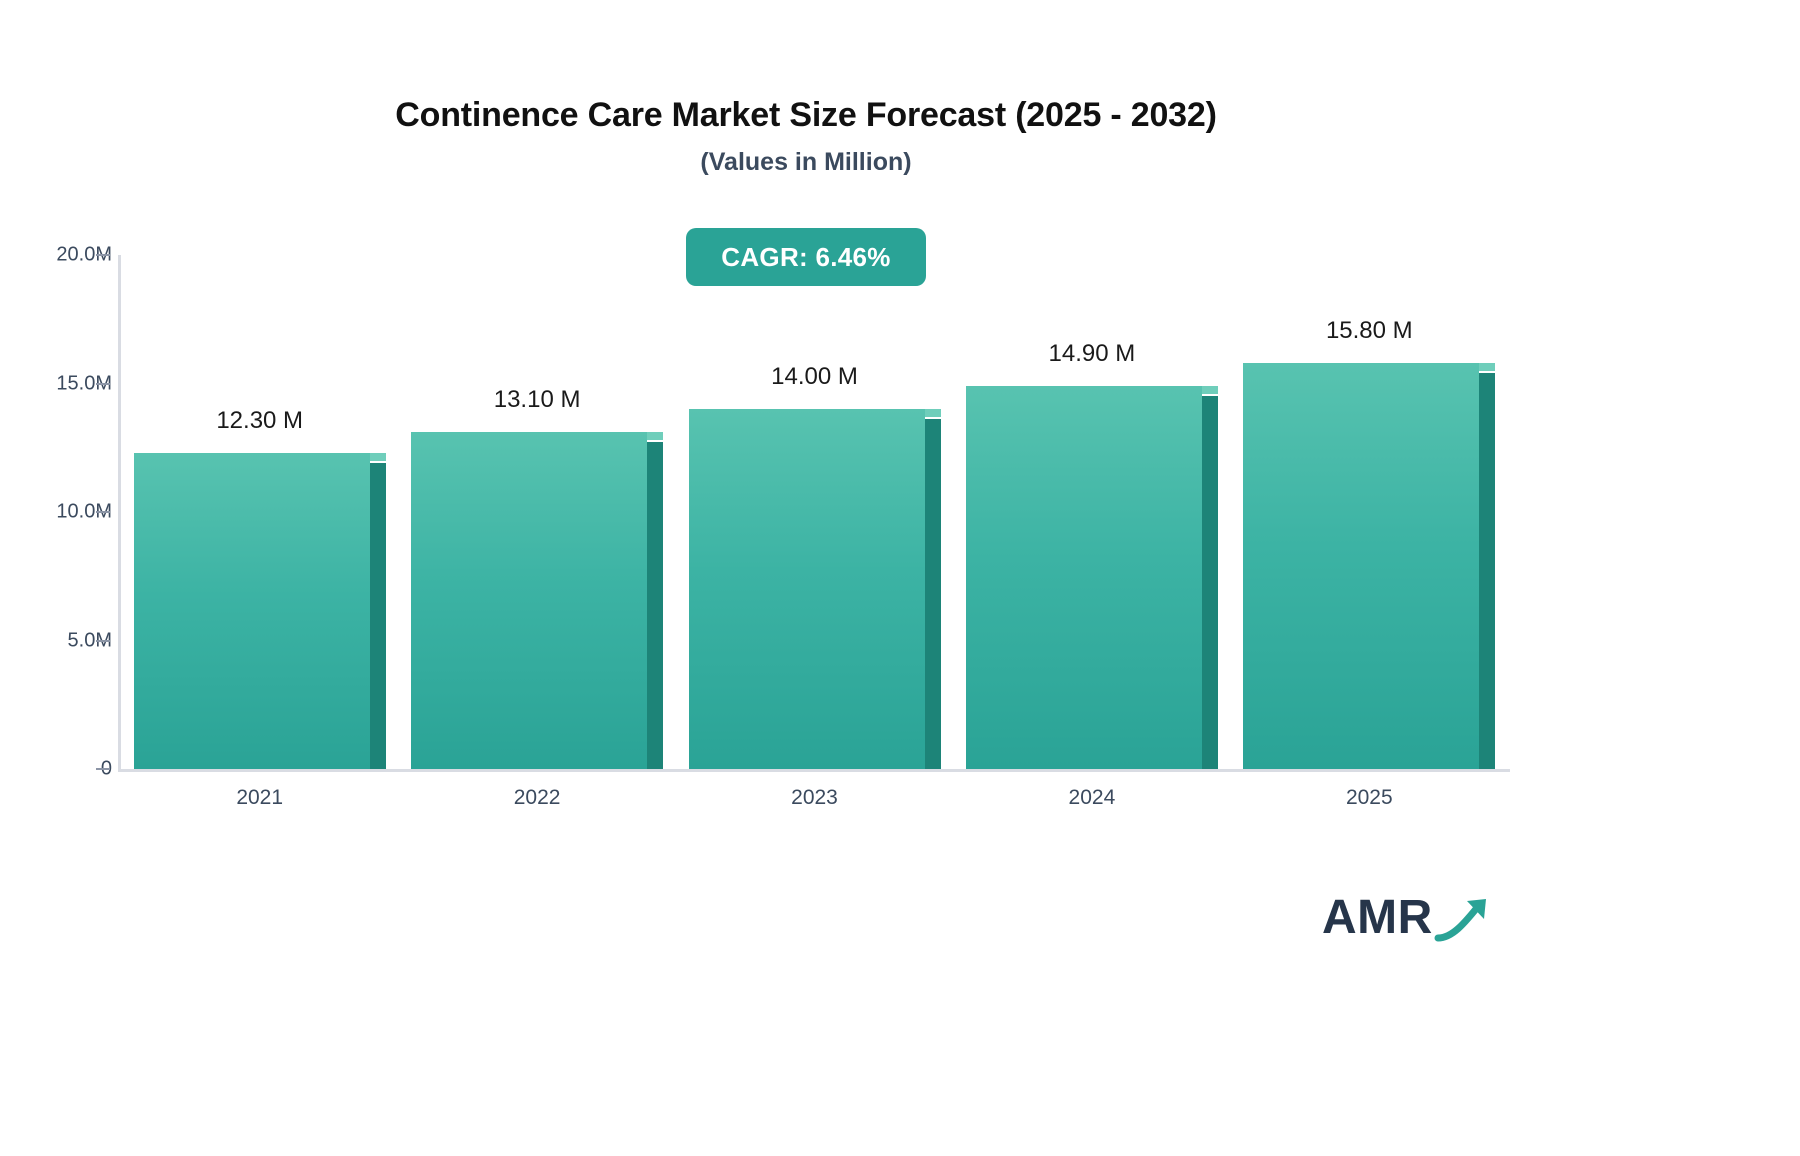 This screenshot has width=1800, height=1156. What do you see at coordinates (1369, 330) in the screenshot?
I see `bar-value-label: 15.80 M` at bounding box center [1369, 330].